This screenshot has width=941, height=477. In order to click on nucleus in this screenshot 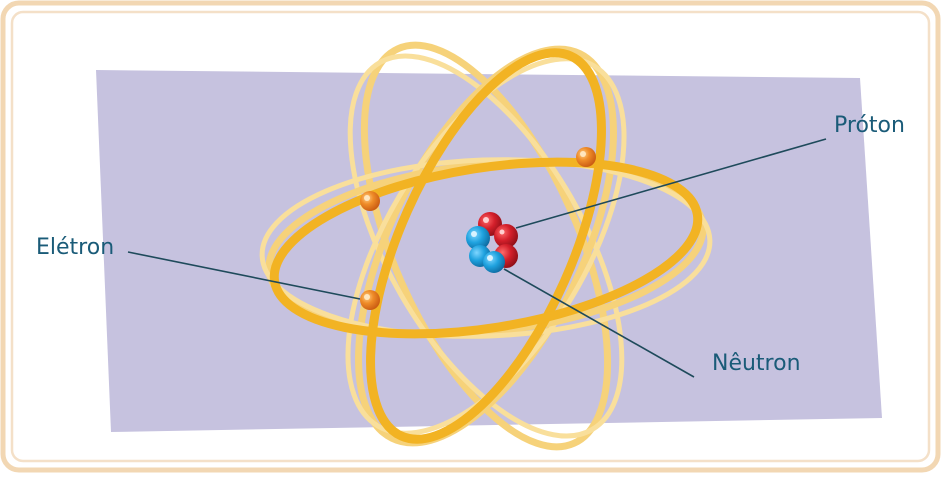, I will do `click(492, 242)`.